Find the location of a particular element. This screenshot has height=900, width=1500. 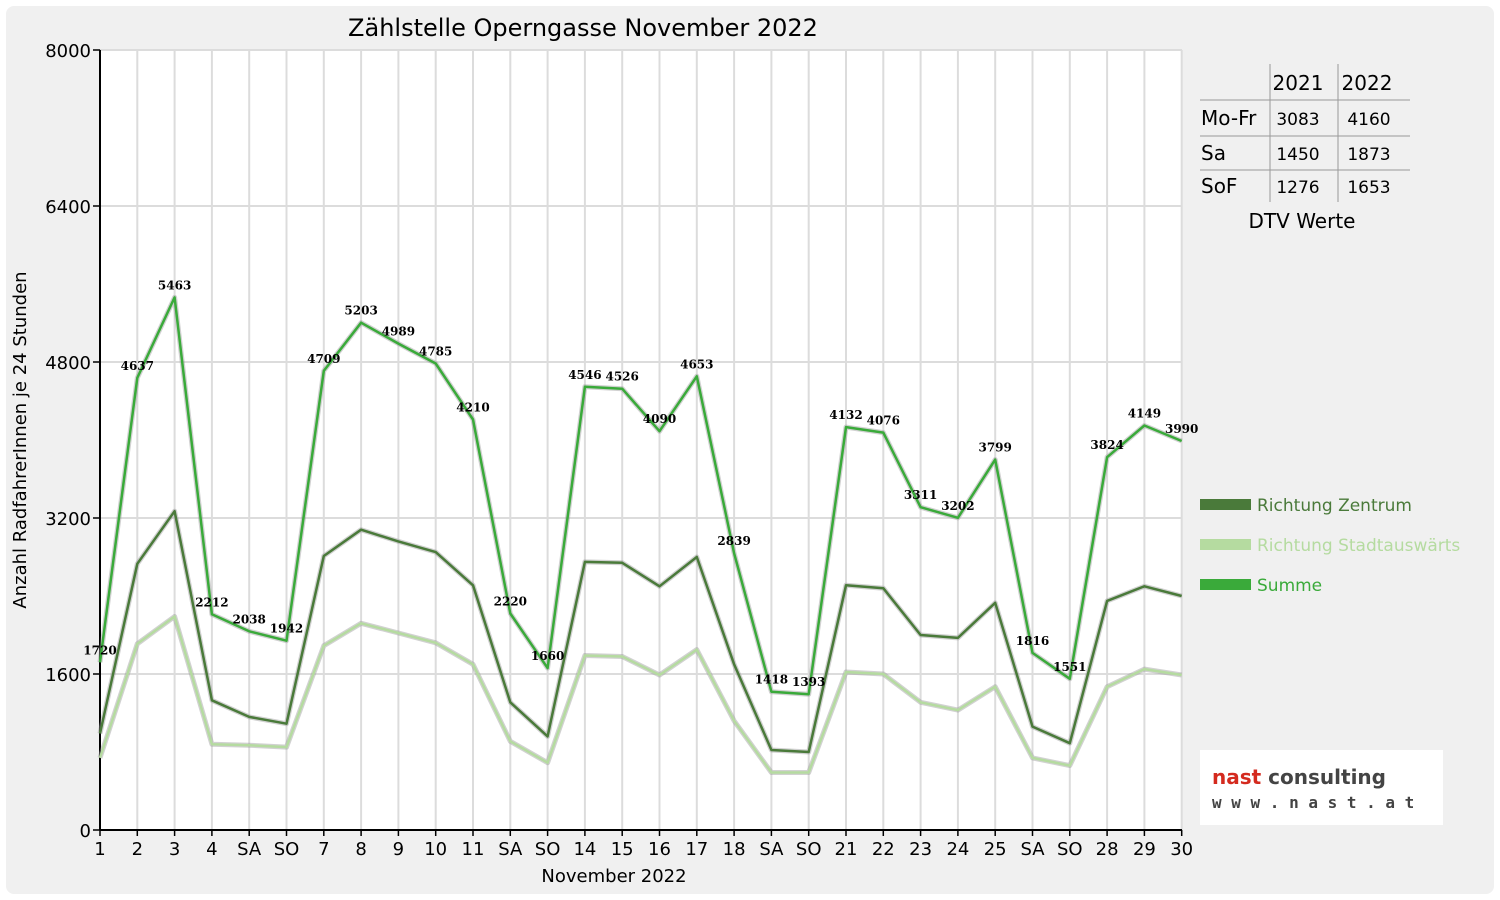

x-tick-label: 16 is located at coordinates (659, 849).